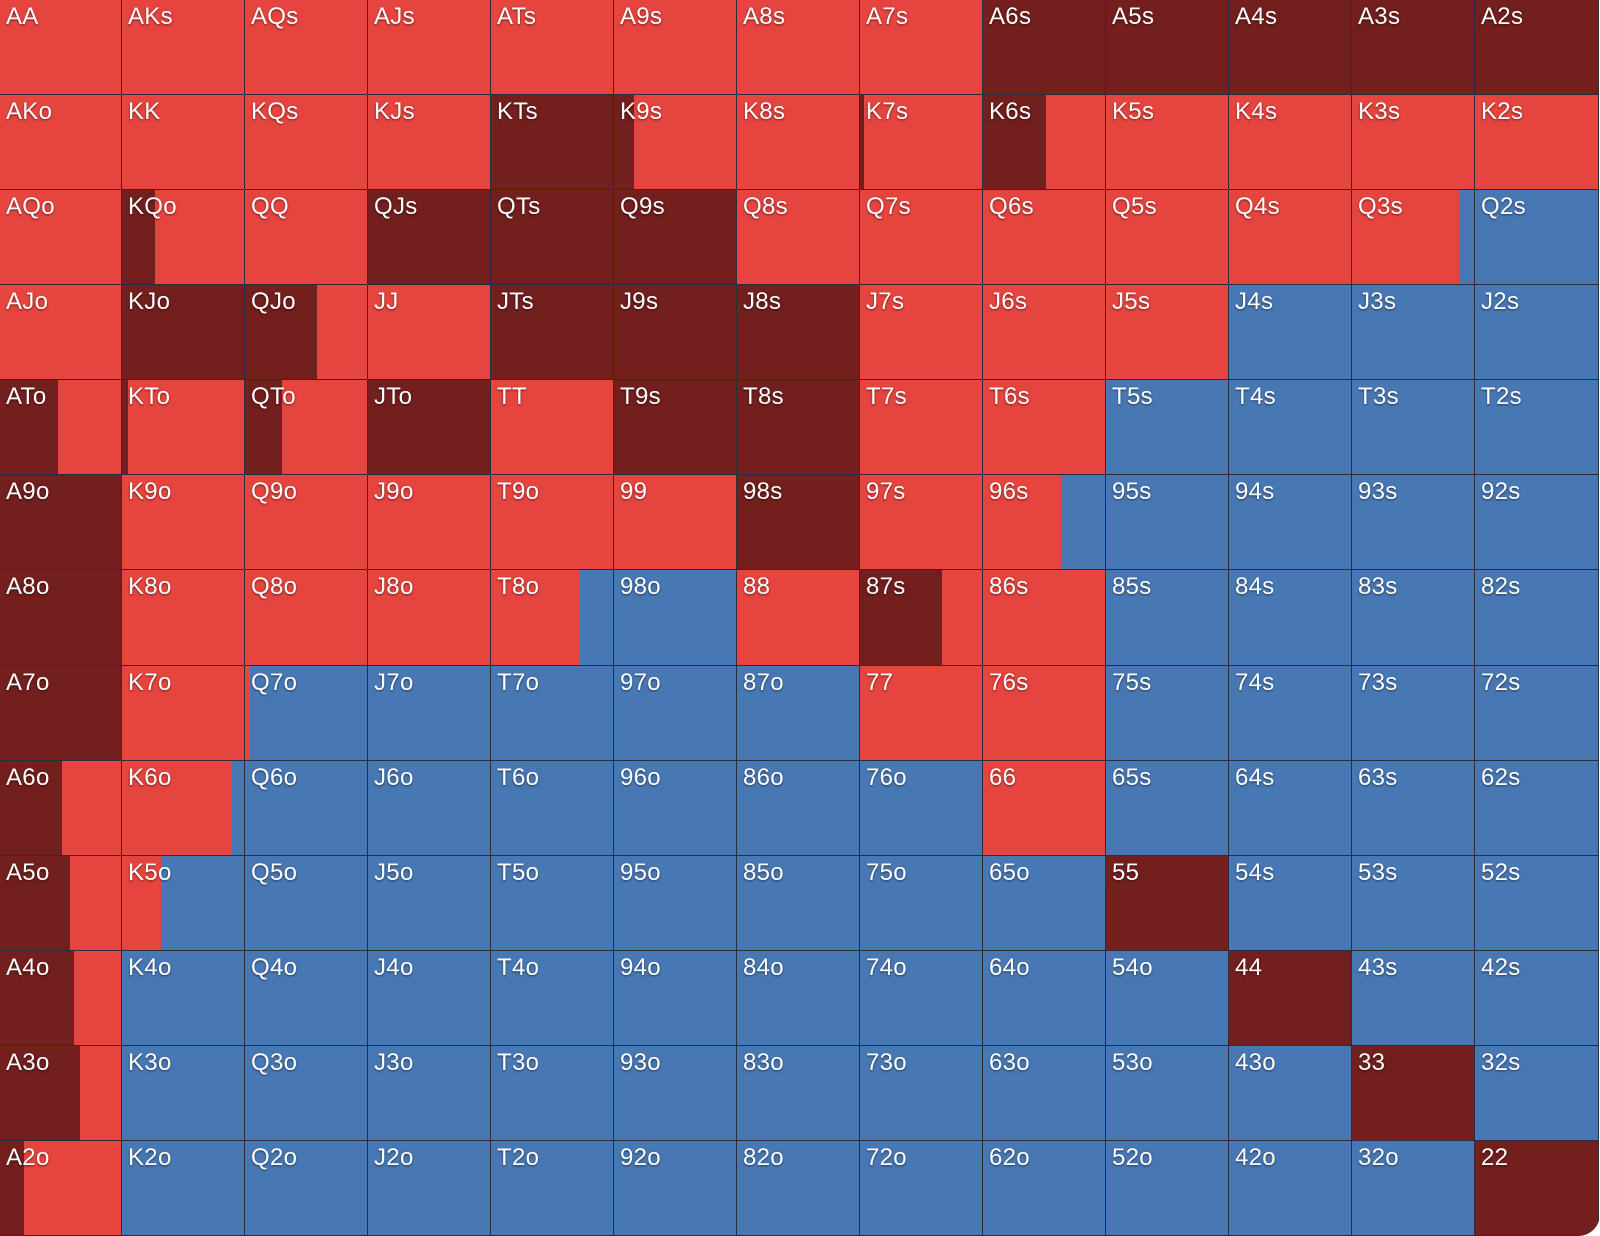 Image resolution: width=1600 pixels, height=1236 pixels. What do you see at coordinates (1044, 48) in the screenshot?
I see `hand-cell: A6s` at bounding box center [1044, 48].